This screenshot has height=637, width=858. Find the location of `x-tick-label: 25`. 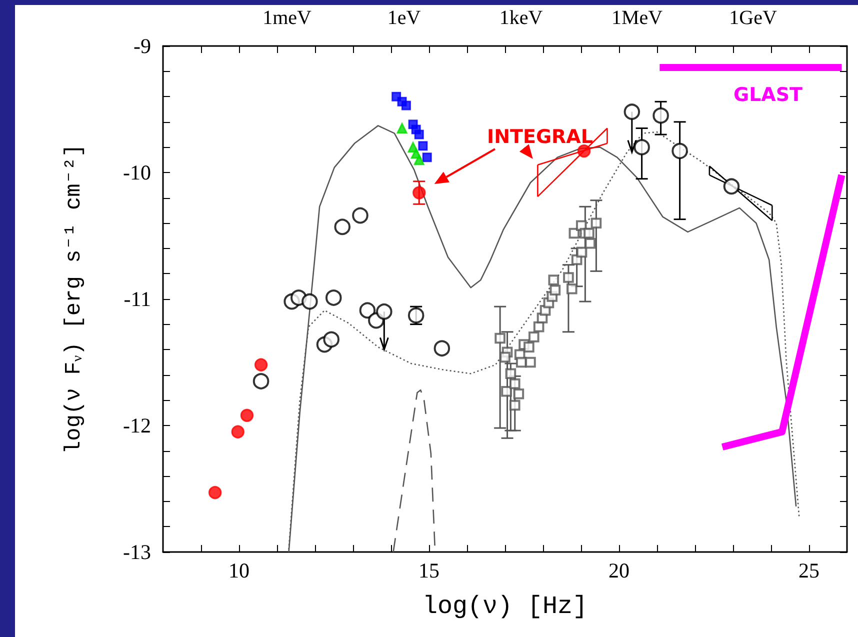

x-tick-label: 25 is located at coordinates (809, 570).